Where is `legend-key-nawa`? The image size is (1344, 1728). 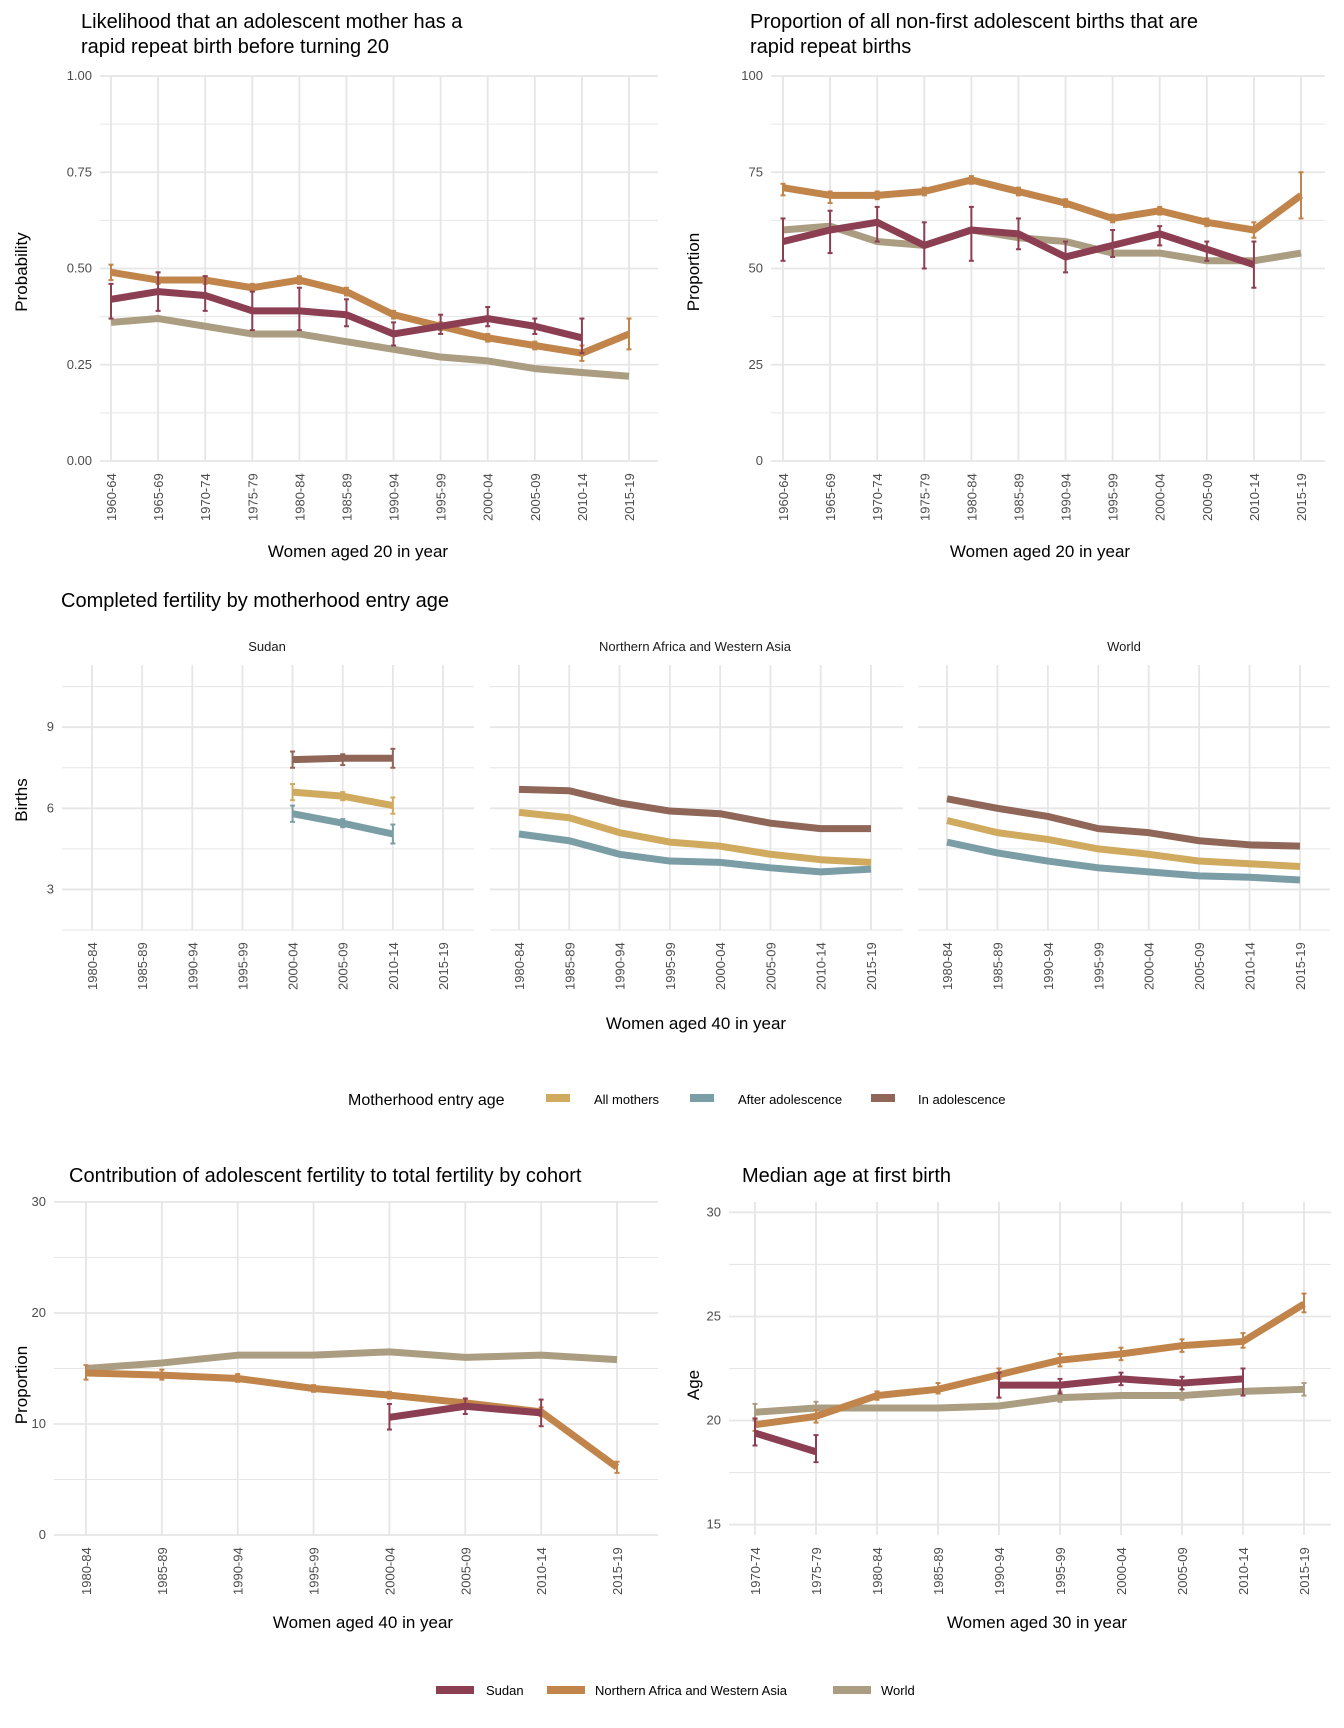 legend-key-nawa is located at coordinates (566, 1690).